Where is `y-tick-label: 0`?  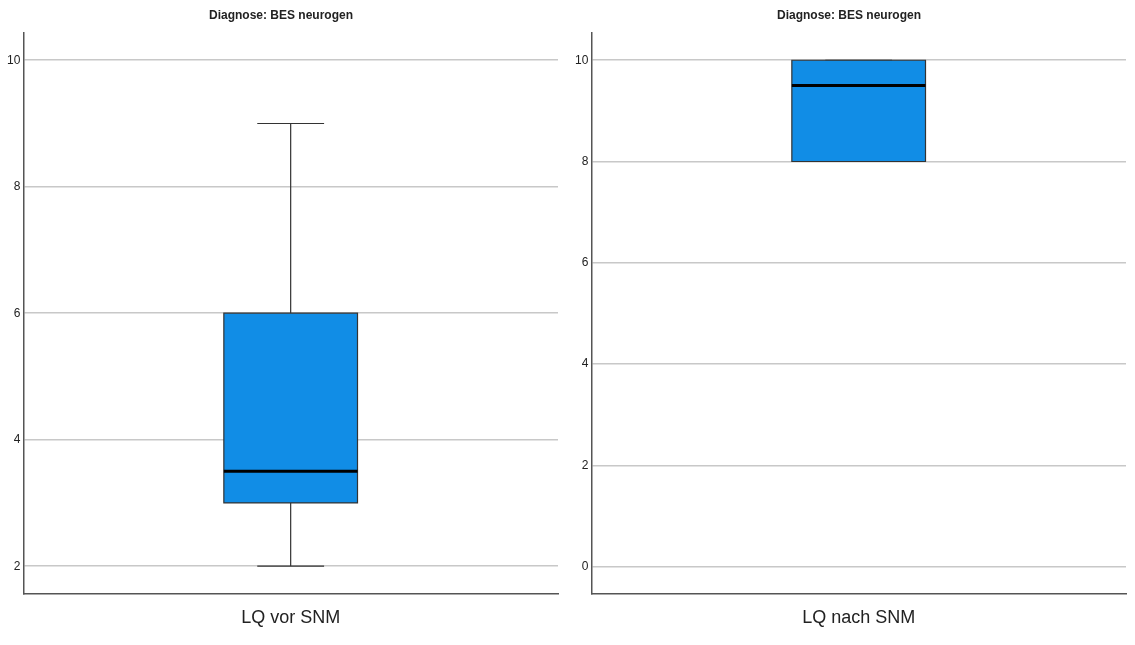
y-tick-label: 0 is located at coordinates (585, 565).